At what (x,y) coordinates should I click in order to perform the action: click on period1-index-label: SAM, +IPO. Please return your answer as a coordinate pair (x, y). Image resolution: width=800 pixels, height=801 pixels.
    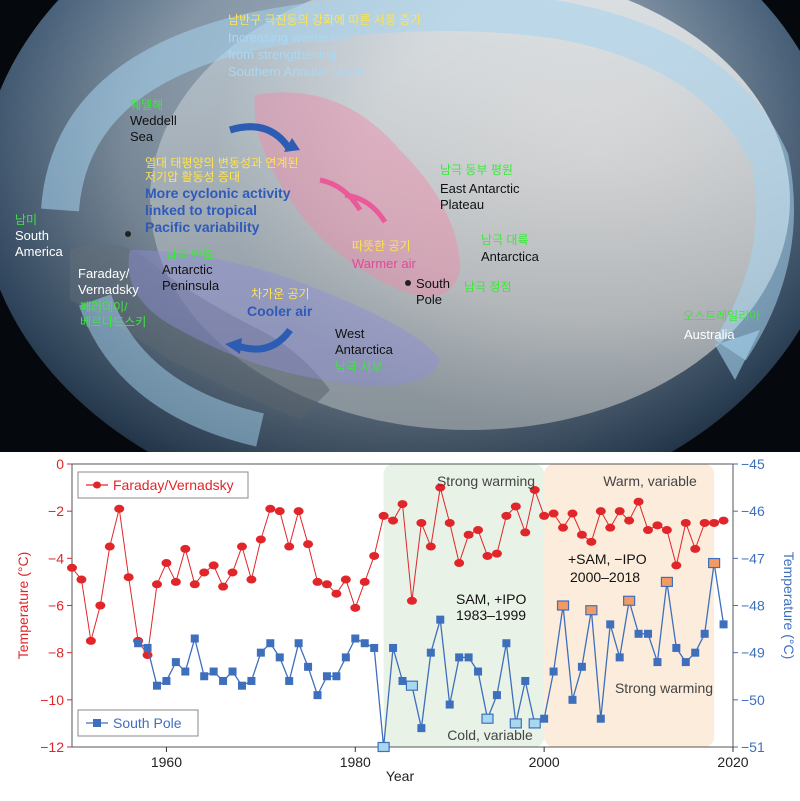
    Looking at the image, I should click on (491, 599).